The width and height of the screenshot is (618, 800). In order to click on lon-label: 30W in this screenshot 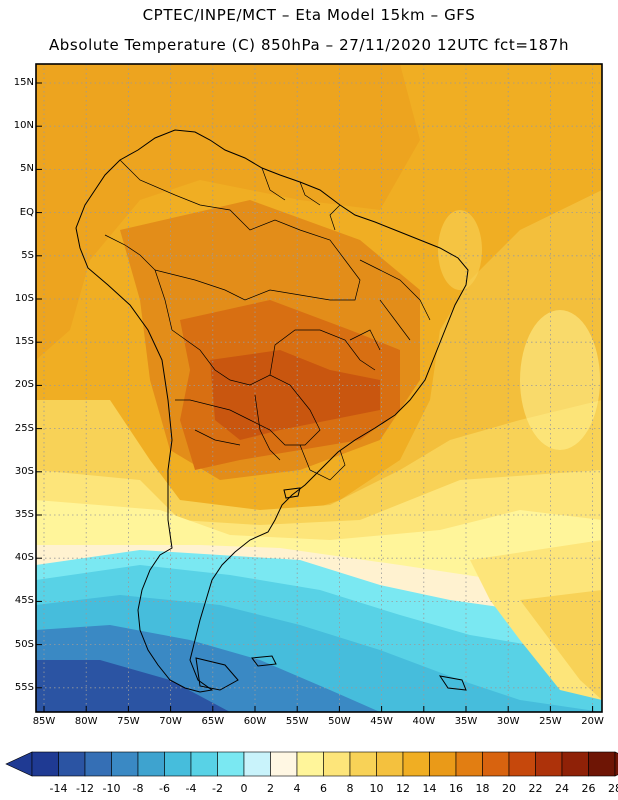, I will do `click(508, 721)`.